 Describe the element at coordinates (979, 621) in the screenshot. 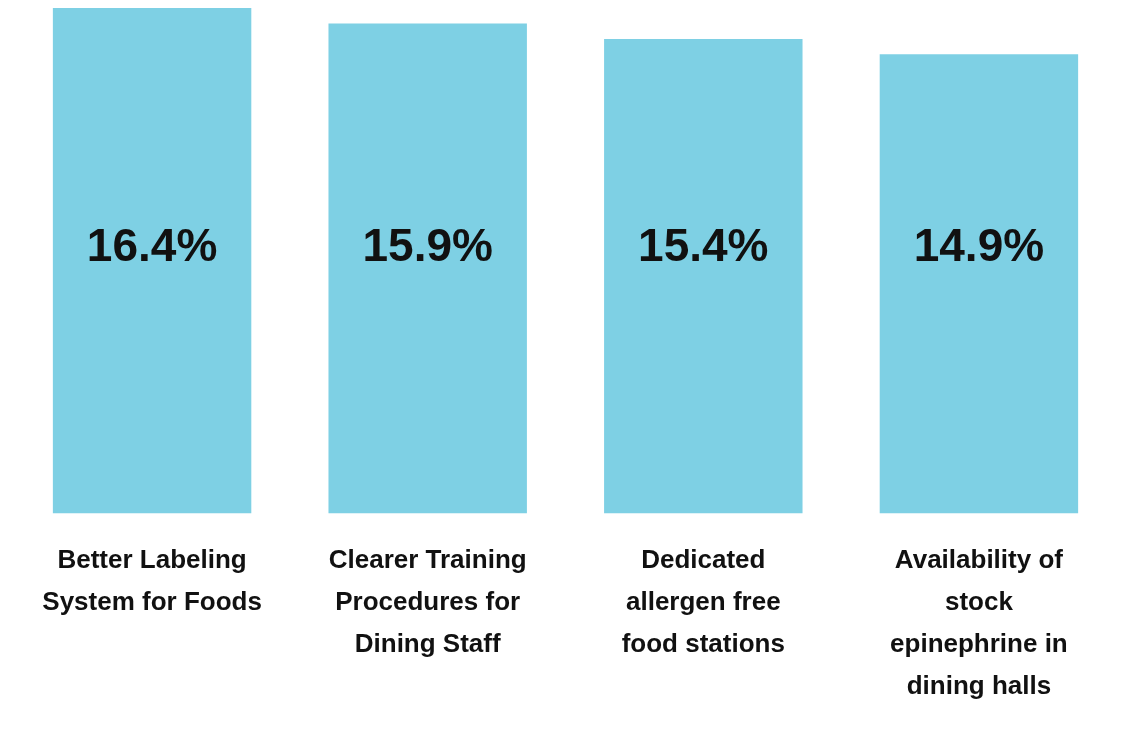

I see `x-tick-label: Availability of stock epinephrine in dining halls` at that location.